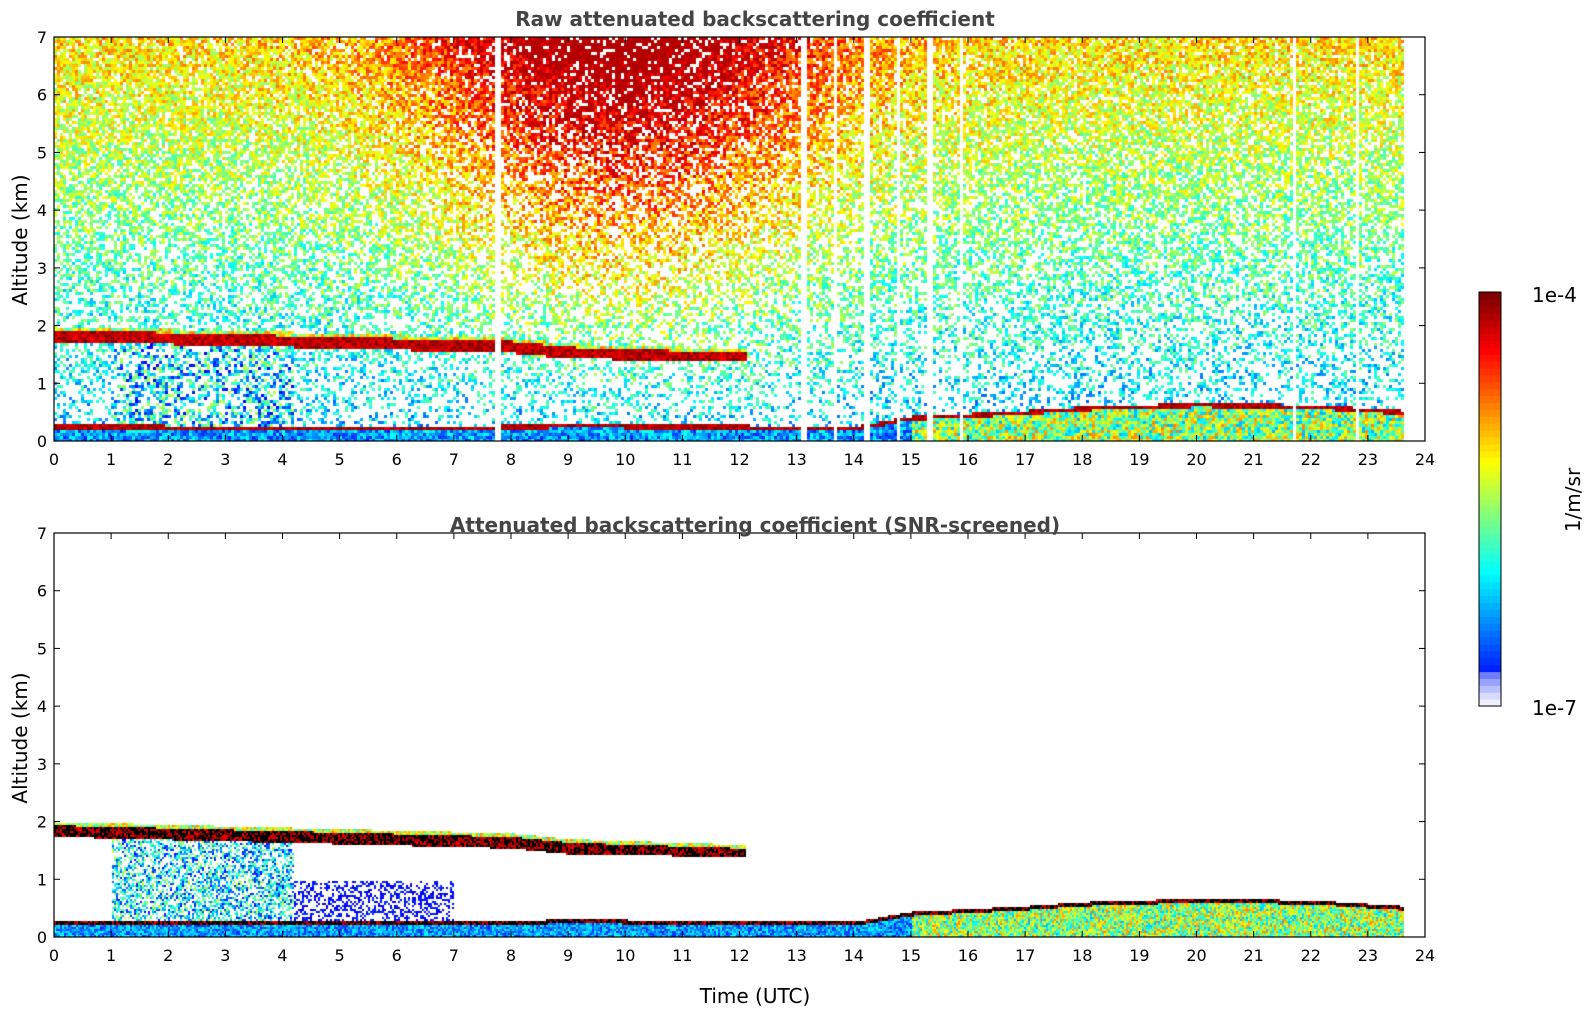 The height and width of the screenshot is (1020, 1595). I want to click on x-axis-label: Time (UTC), so click(755, 996).